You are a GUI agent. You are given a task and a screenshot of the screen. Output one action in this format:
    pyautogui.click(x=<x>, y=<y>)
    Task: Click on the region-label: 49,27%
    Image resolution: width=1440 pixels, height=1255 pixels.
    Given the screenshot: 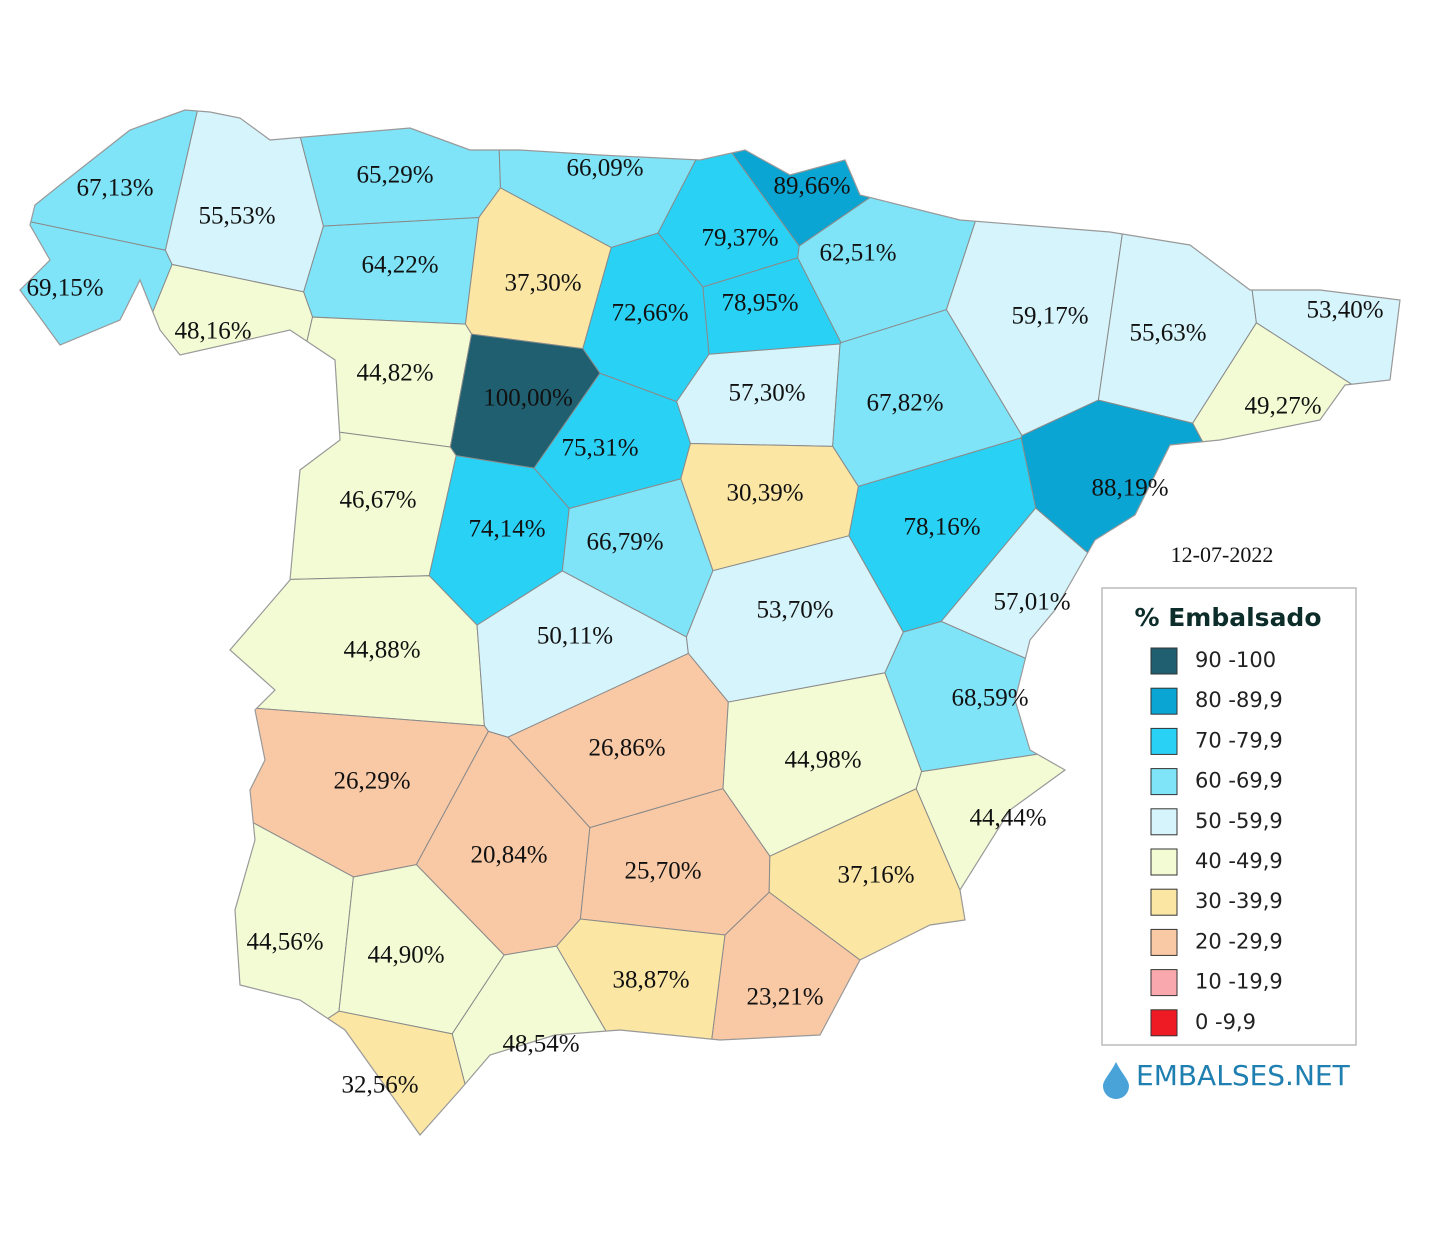 What is the action you would take?
    pyautogui.click(x=1282, y=406)
    